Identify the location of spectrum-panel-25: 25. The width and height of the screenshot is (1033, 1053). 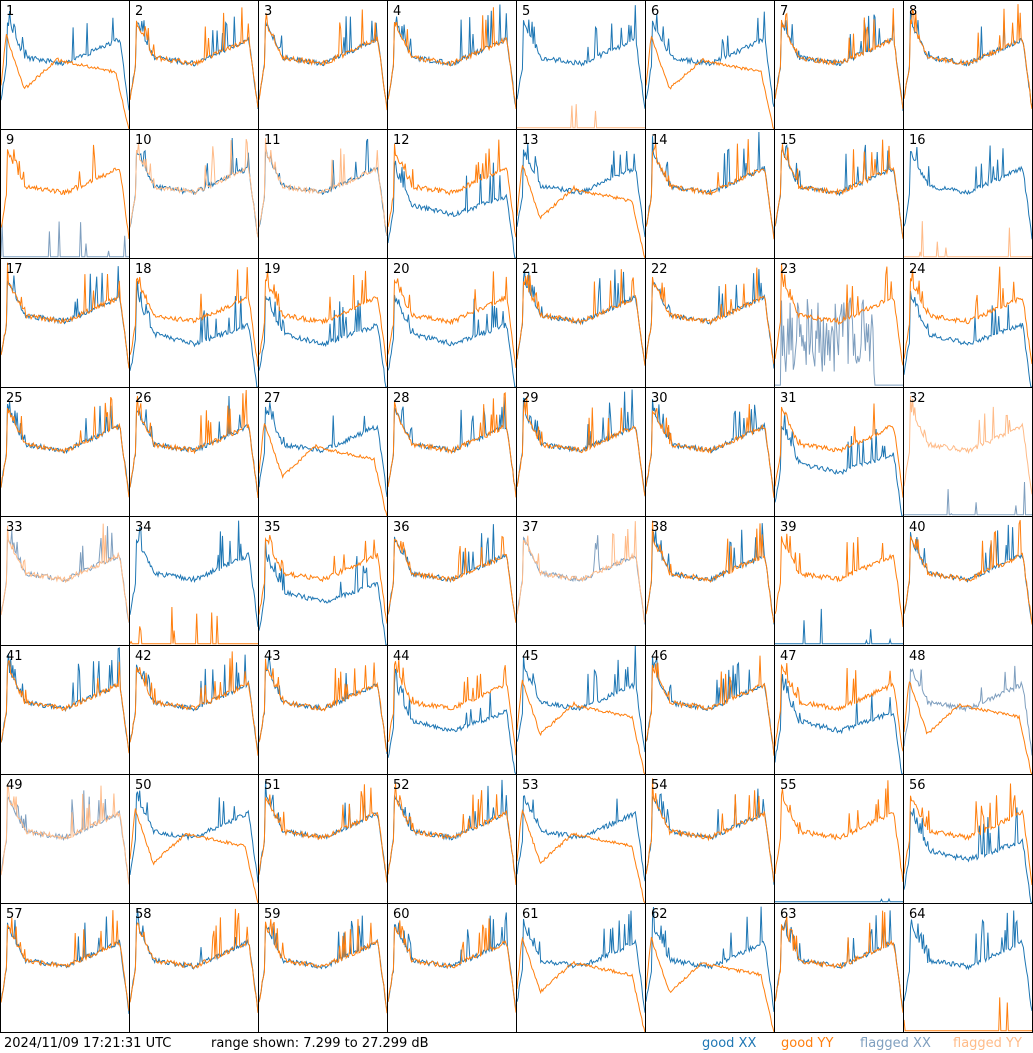
(65, 452).